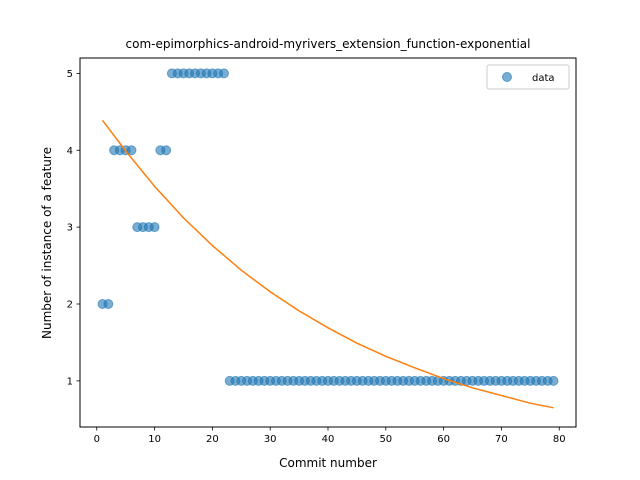 The height and width of the screenshot is (480, 640). Describe the element at coordinates (73, 228) in the screenshot. I see `y-axis: 1 2 3 4 5` at that location.